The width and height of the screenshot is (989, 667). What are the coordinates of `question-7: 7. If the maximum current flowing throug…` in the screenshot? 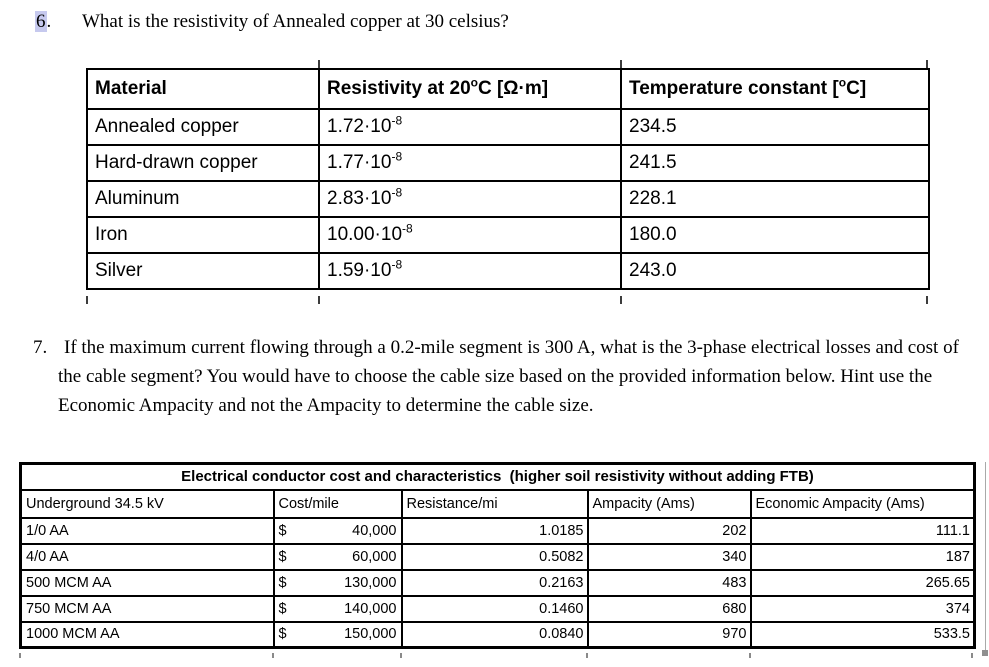 It's located at (507, 376).